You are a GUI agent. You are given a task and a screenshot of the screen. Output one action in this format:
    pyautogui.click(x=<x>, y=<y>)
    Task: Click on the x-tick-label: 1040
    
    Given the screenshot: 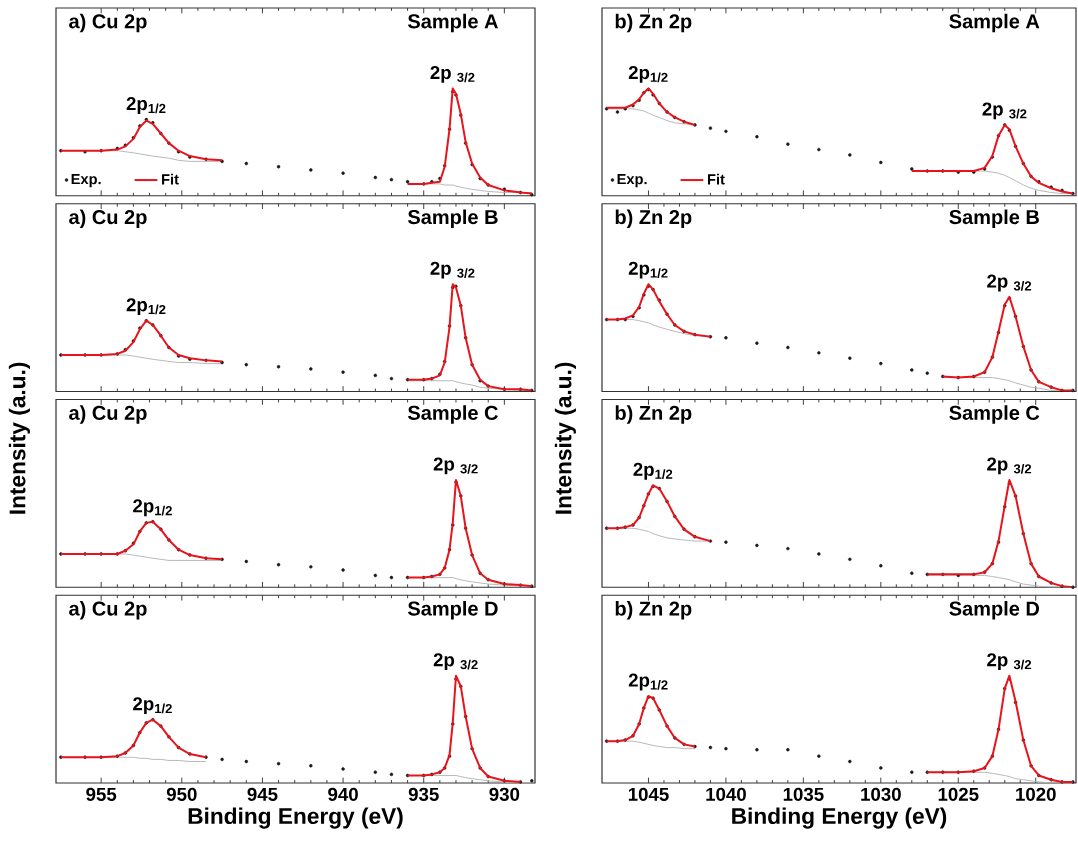 What is the action you would take?
    pyautogui.click(x=726, y=794)
    